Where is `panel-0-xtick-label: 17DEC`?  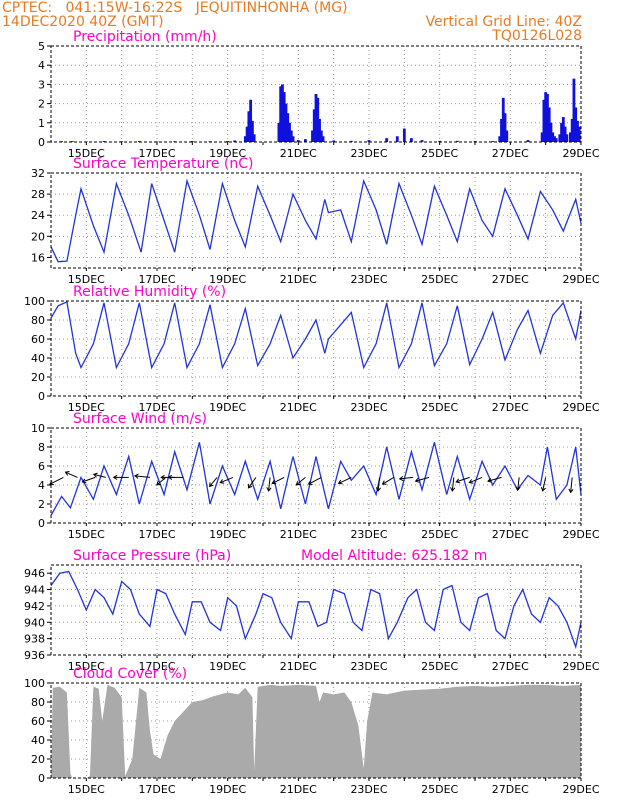
panel-0-xtick-label: 17DEC is located at coordinates (156, 153).